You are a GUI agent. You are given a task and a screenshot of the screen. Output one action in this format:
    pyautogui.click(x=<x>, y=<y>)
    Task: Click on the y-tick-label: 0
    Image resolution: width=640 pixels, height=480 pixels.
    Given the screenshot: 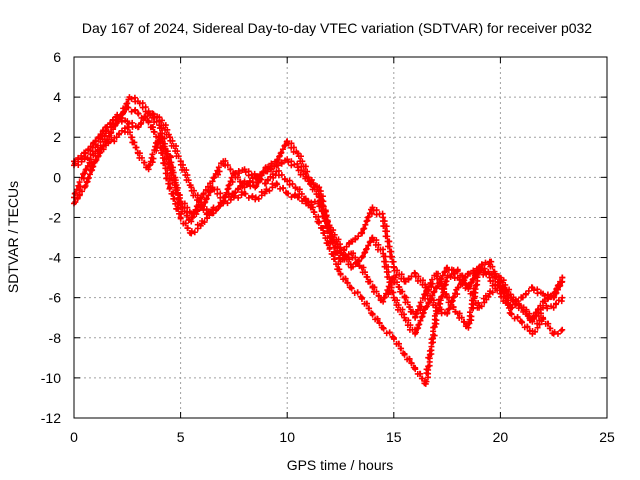 What is the action you would take?
    pyautogui.click(x=57, y=177)
    